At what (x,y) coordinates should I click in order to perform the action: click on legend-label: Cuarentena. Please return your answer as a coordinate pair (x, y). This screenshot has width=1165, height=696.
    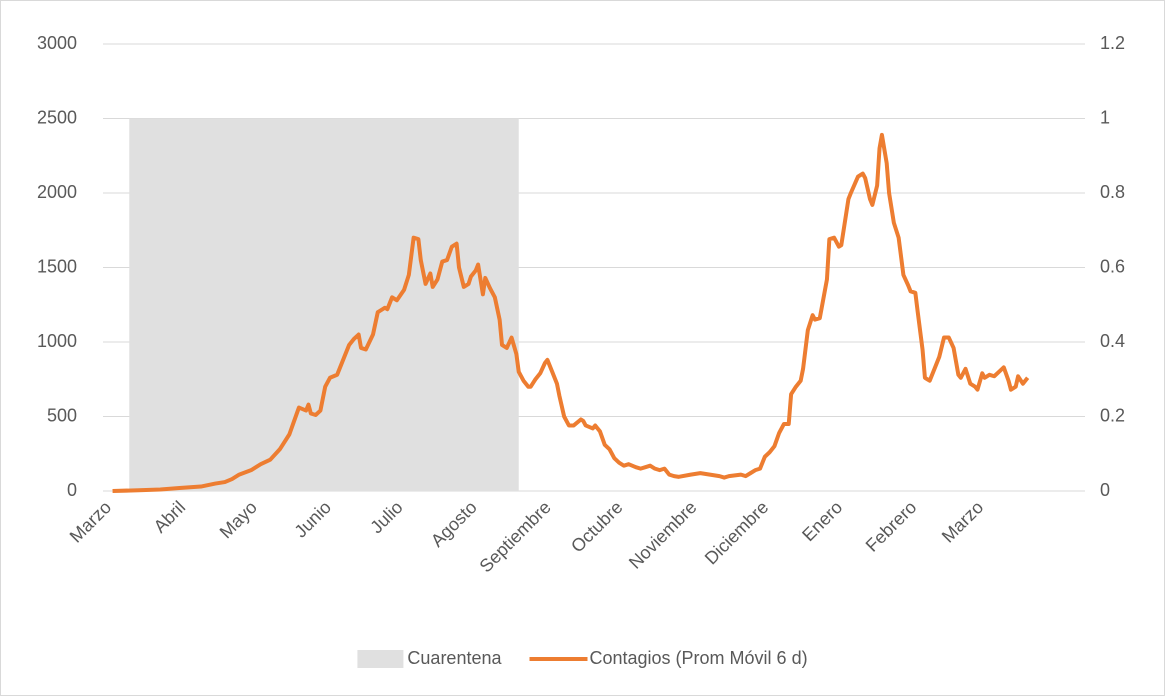
    Looking at the image, I should click on (454, 658).